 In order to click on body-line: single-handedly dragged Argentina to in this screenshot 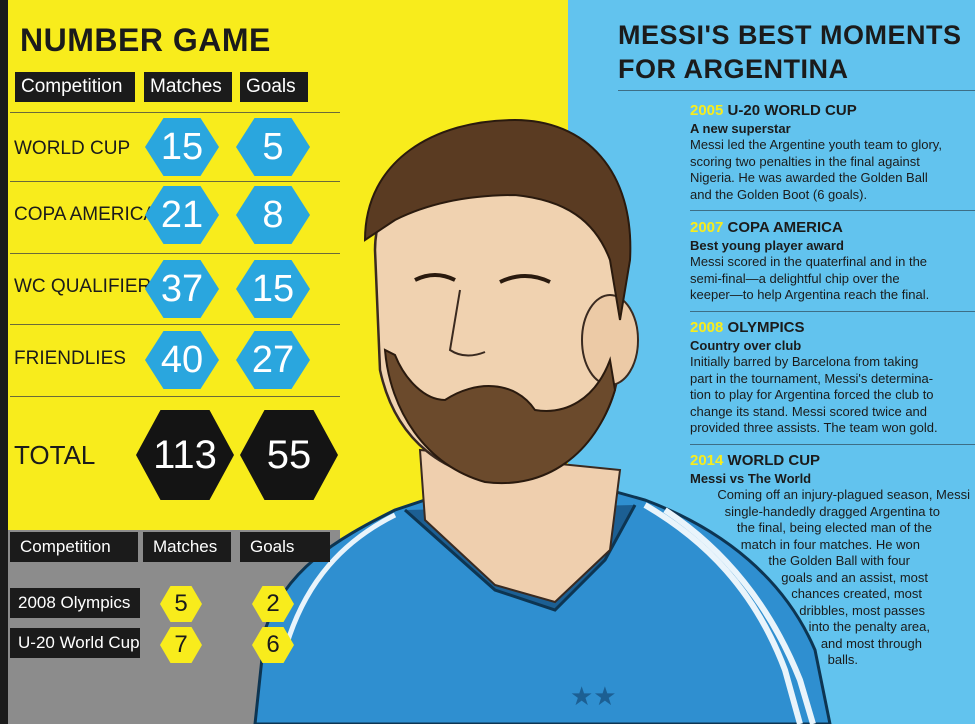, I will do `click(832, 511)`.